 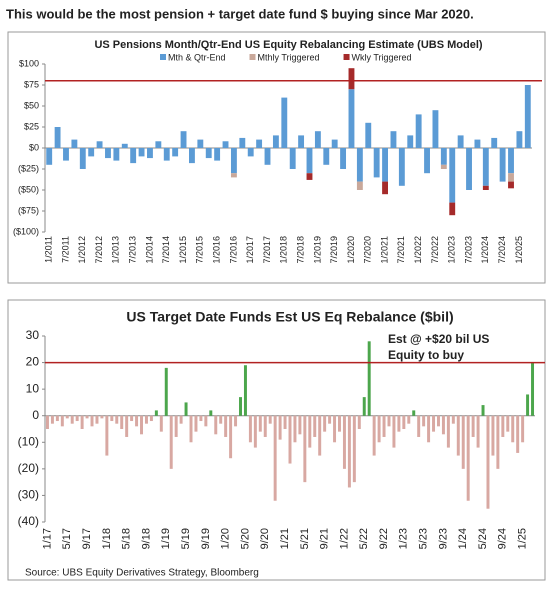 What do you see at coordinates (250, 250) in the screenshot?
I see `x-tick-label: 1/2017` at bounding box center [250, 250].